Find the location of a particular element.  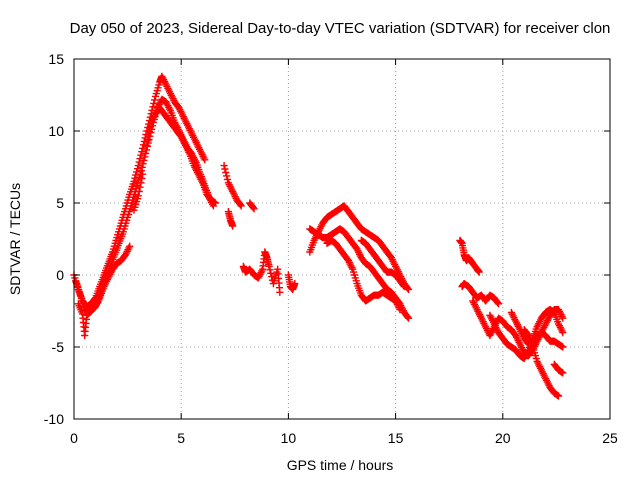

series-track-c is located at coordinates (166, 222).